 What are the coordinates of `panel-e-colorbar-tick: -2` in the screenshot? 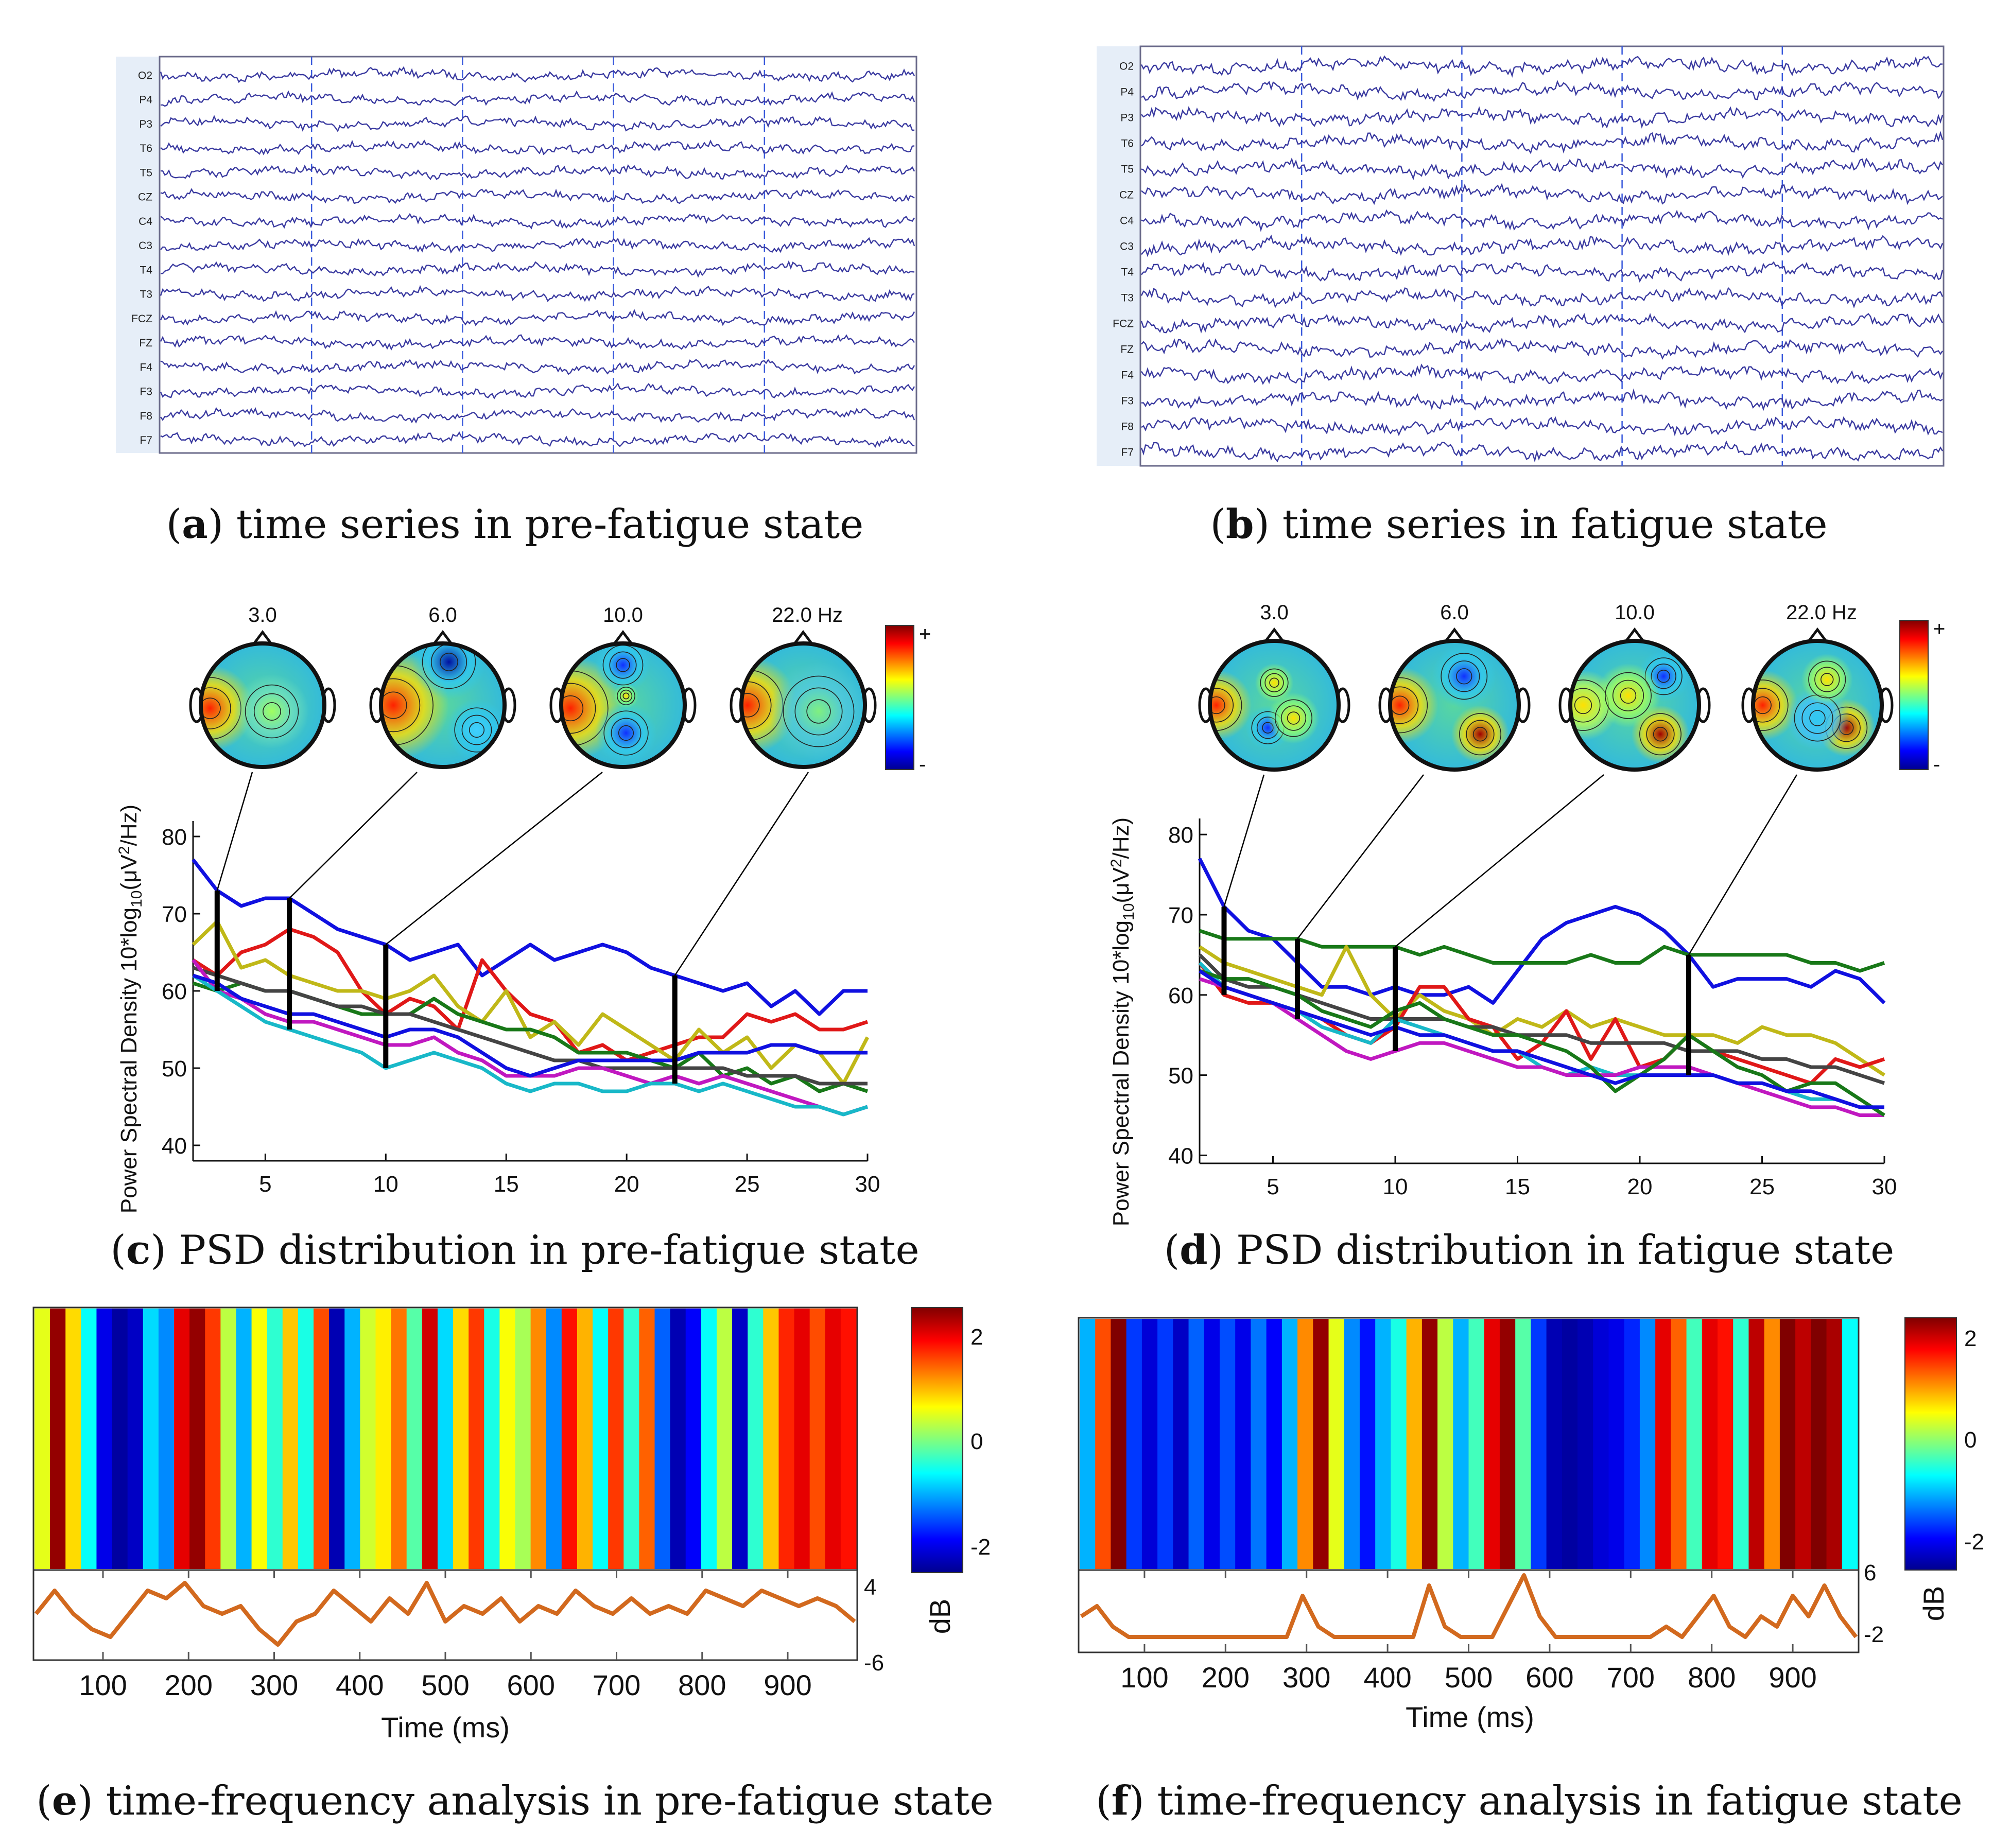 It's located at (980, 1547).